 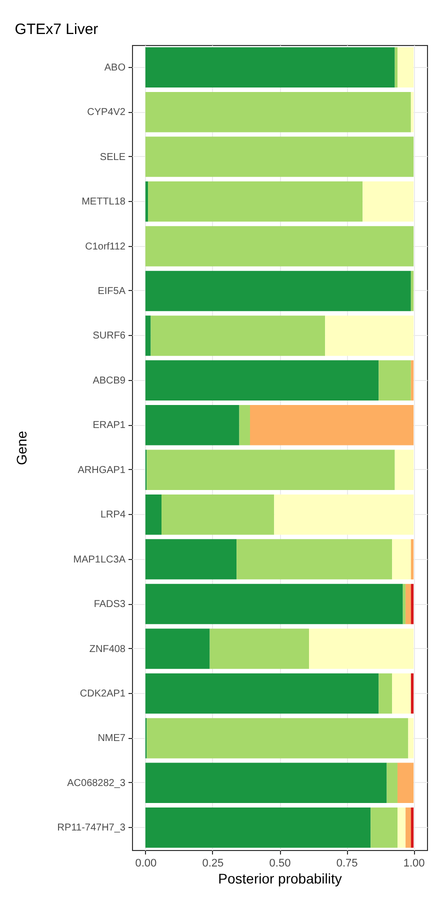 What do you see at coordinates (109, 380) in the screenshot?
I see `y-tick-label: ABCB9` at bounding box center [109, 380].